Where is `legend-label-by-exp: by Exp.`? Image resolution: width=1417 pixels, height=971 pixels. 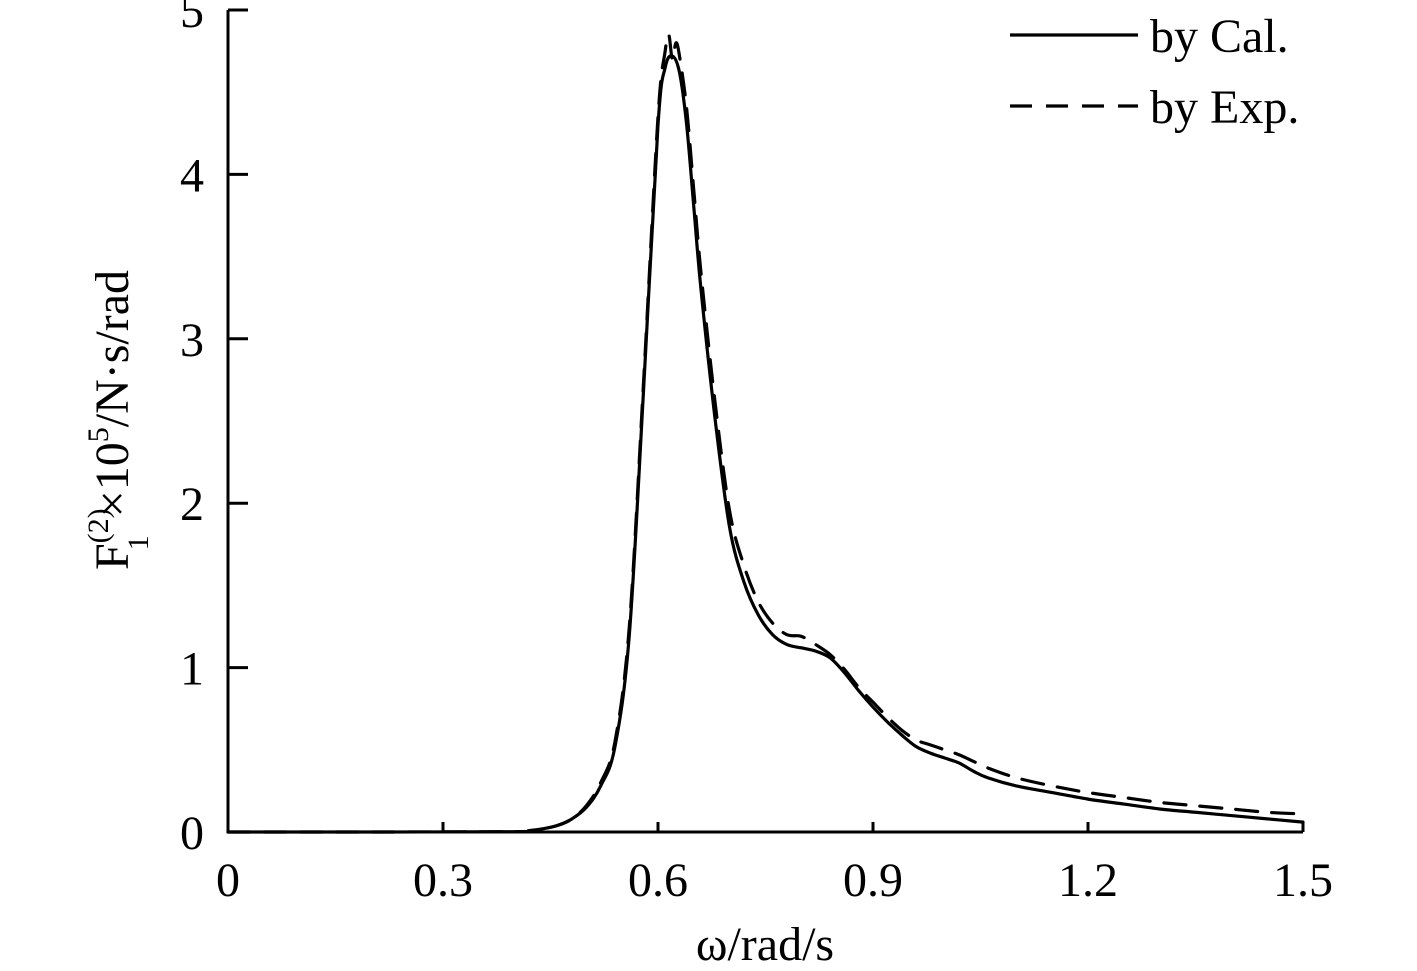
legend-label-by-exp: by Exp. is located at coordinates (1224, 107).